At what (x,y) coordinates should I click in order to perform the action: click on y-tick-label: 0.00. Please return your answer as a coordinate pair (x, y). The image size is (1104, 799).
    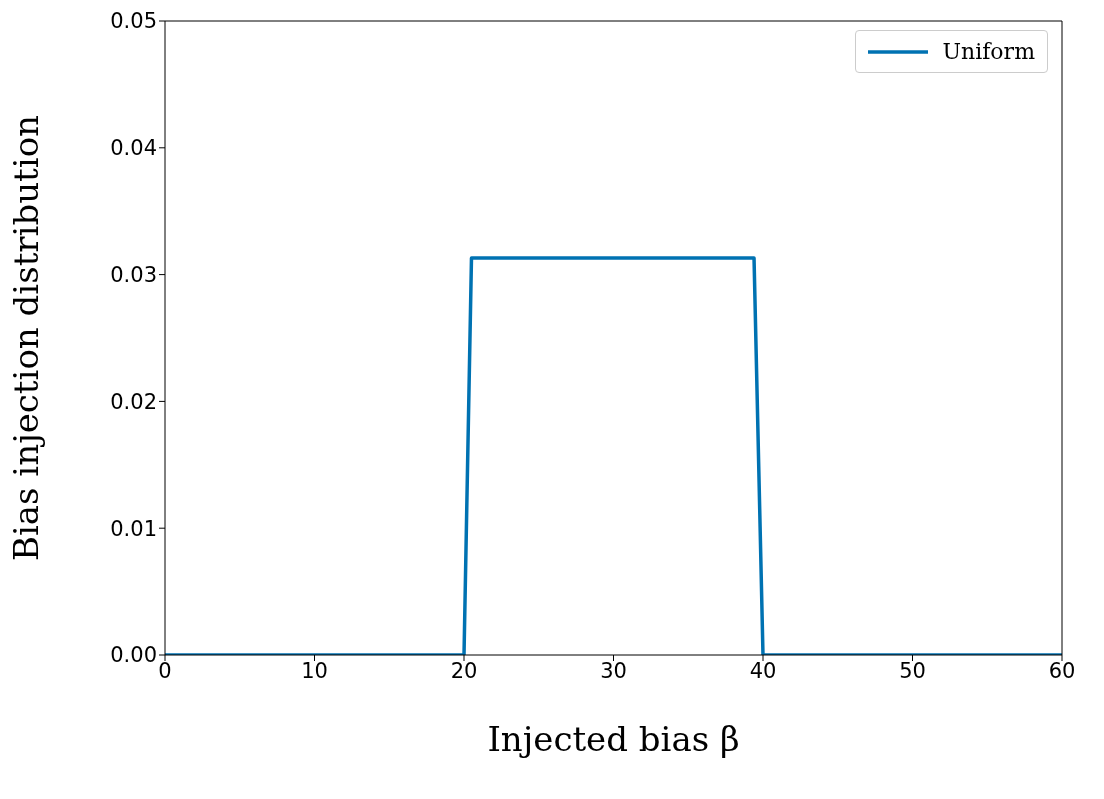
    Looking at the image, I should click on (133, 655).